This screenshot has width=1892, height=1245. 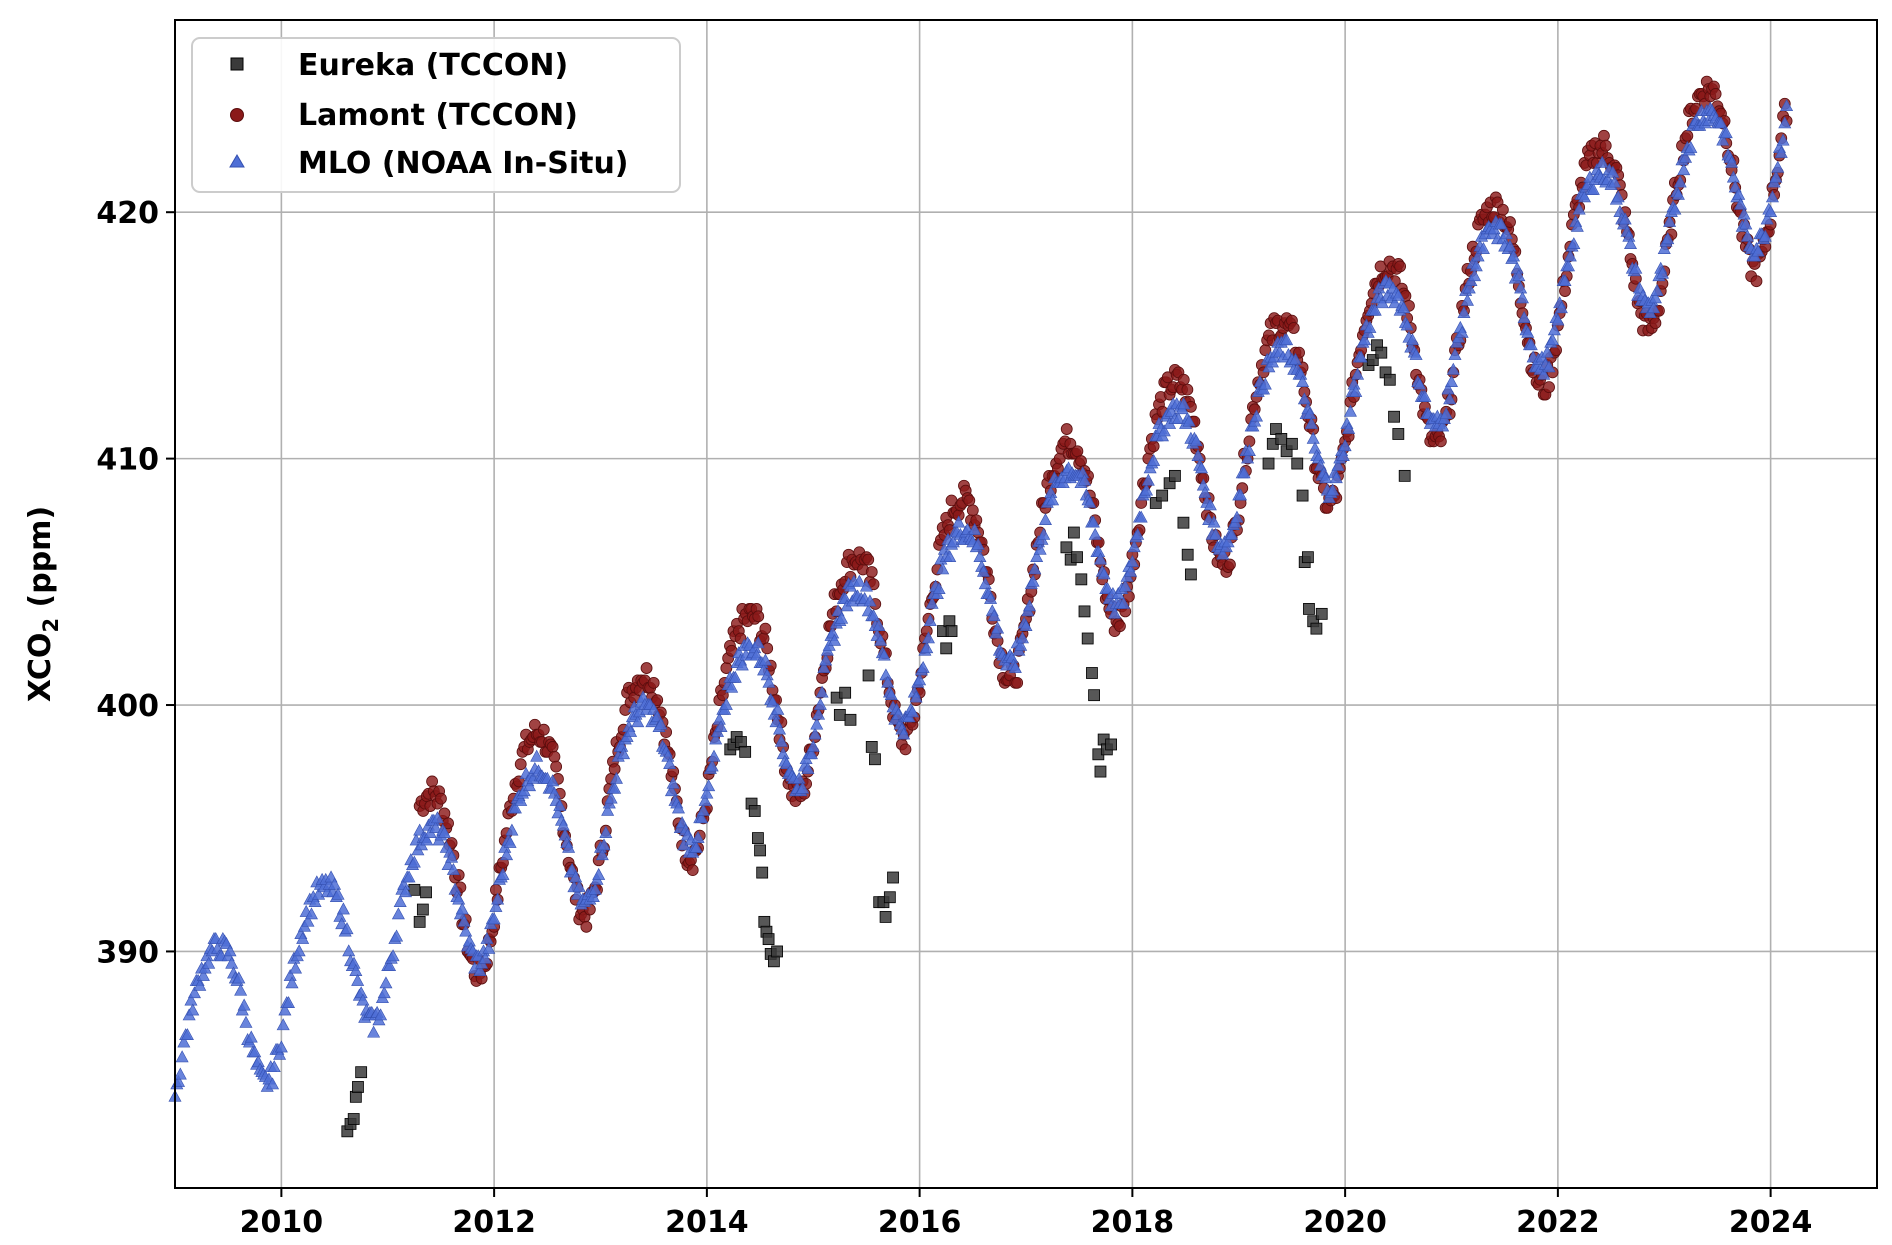 What do you see at coordinates (237, 161) in the screenshot?
I see `legend-marker-mlo` at bounding box center [237, 161].